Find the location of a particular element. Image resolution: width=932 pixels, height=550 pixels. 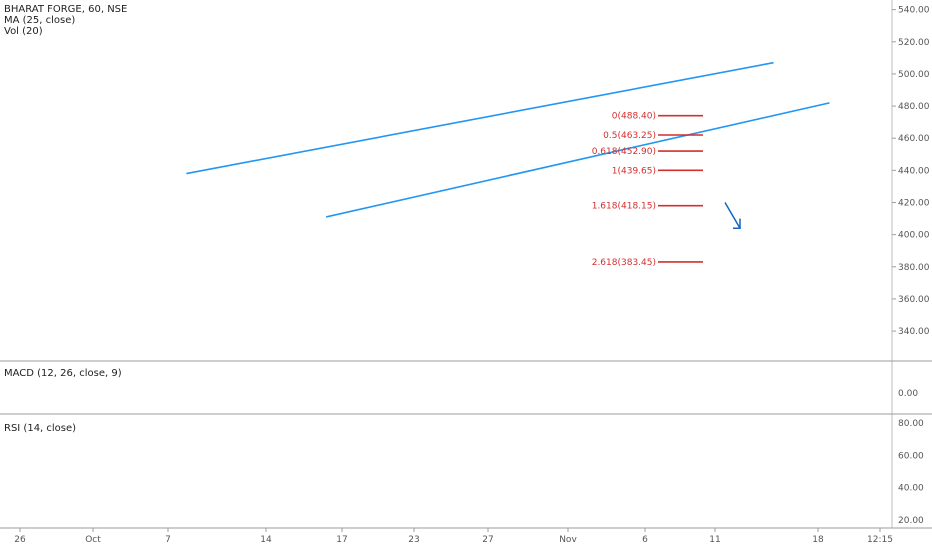

macd-tick-label: 0.00 is located at coordinates (908, 394).